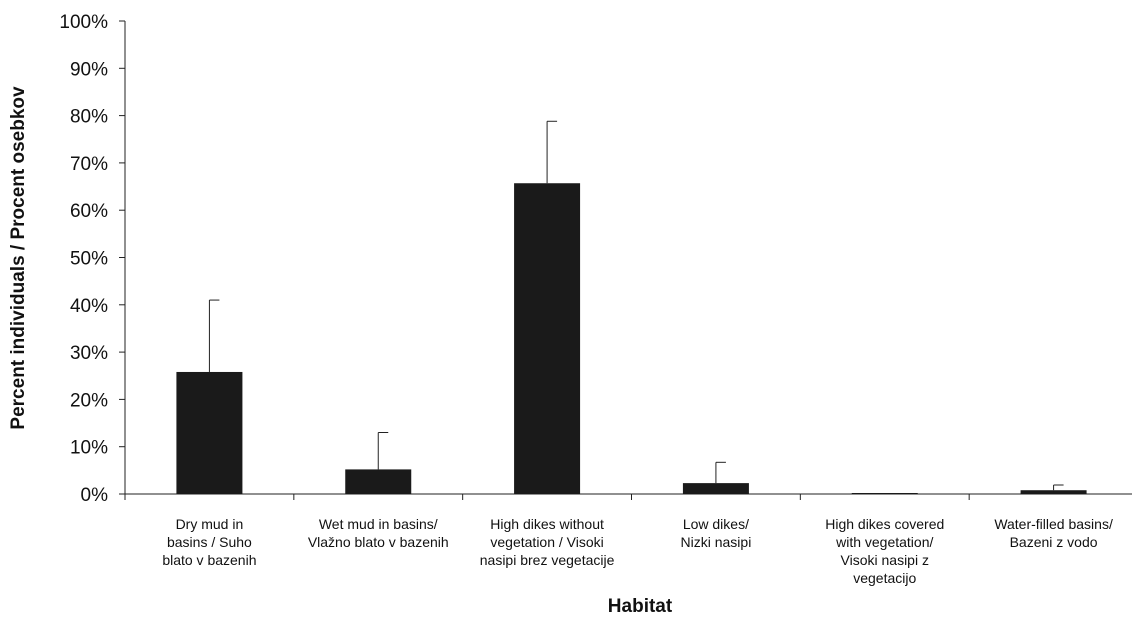  I want to click on y-tick-label: 0%, so click(95, 495).